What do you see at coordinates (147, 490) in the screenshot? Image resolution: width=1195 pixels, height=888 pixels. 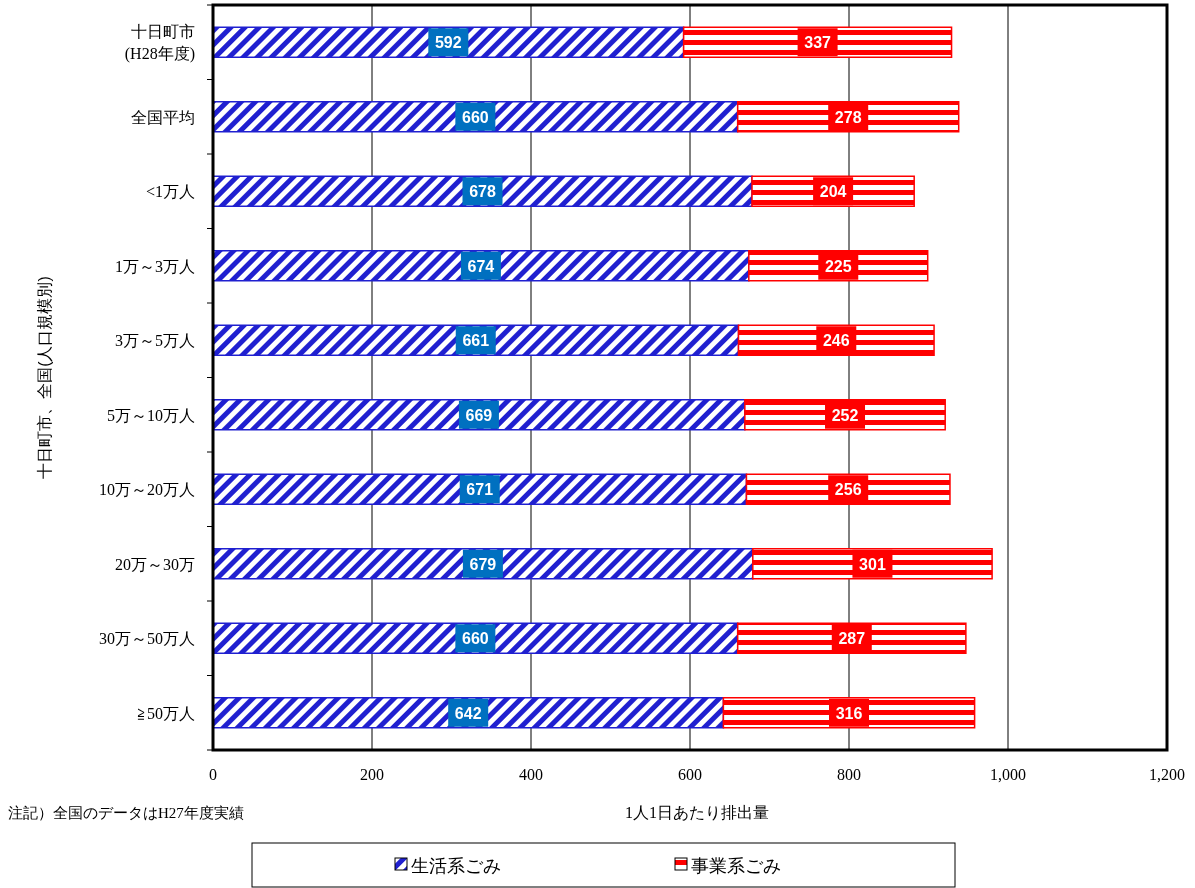 I see `y-tick-label: 10万～20万人` at bounding box center [147, 490].